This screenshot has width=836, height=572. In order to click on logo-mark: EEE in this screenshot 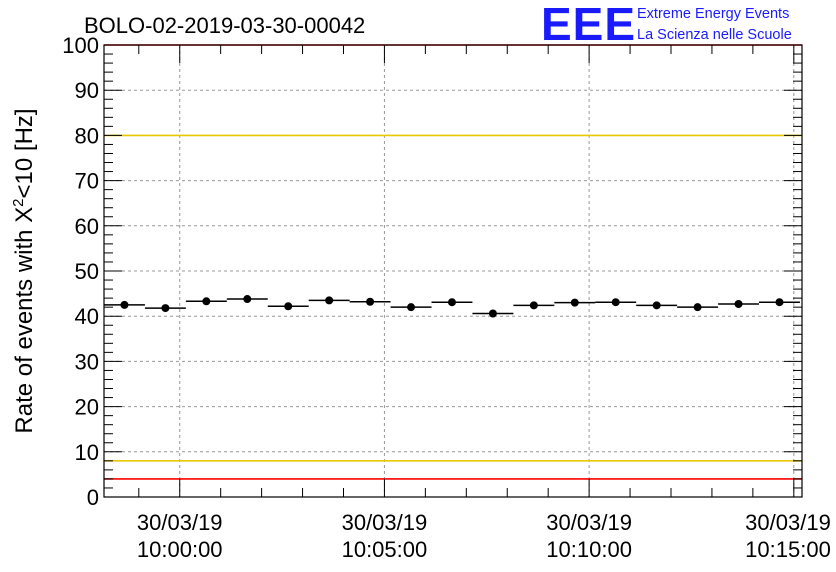, I will do `click(588, 25)`.